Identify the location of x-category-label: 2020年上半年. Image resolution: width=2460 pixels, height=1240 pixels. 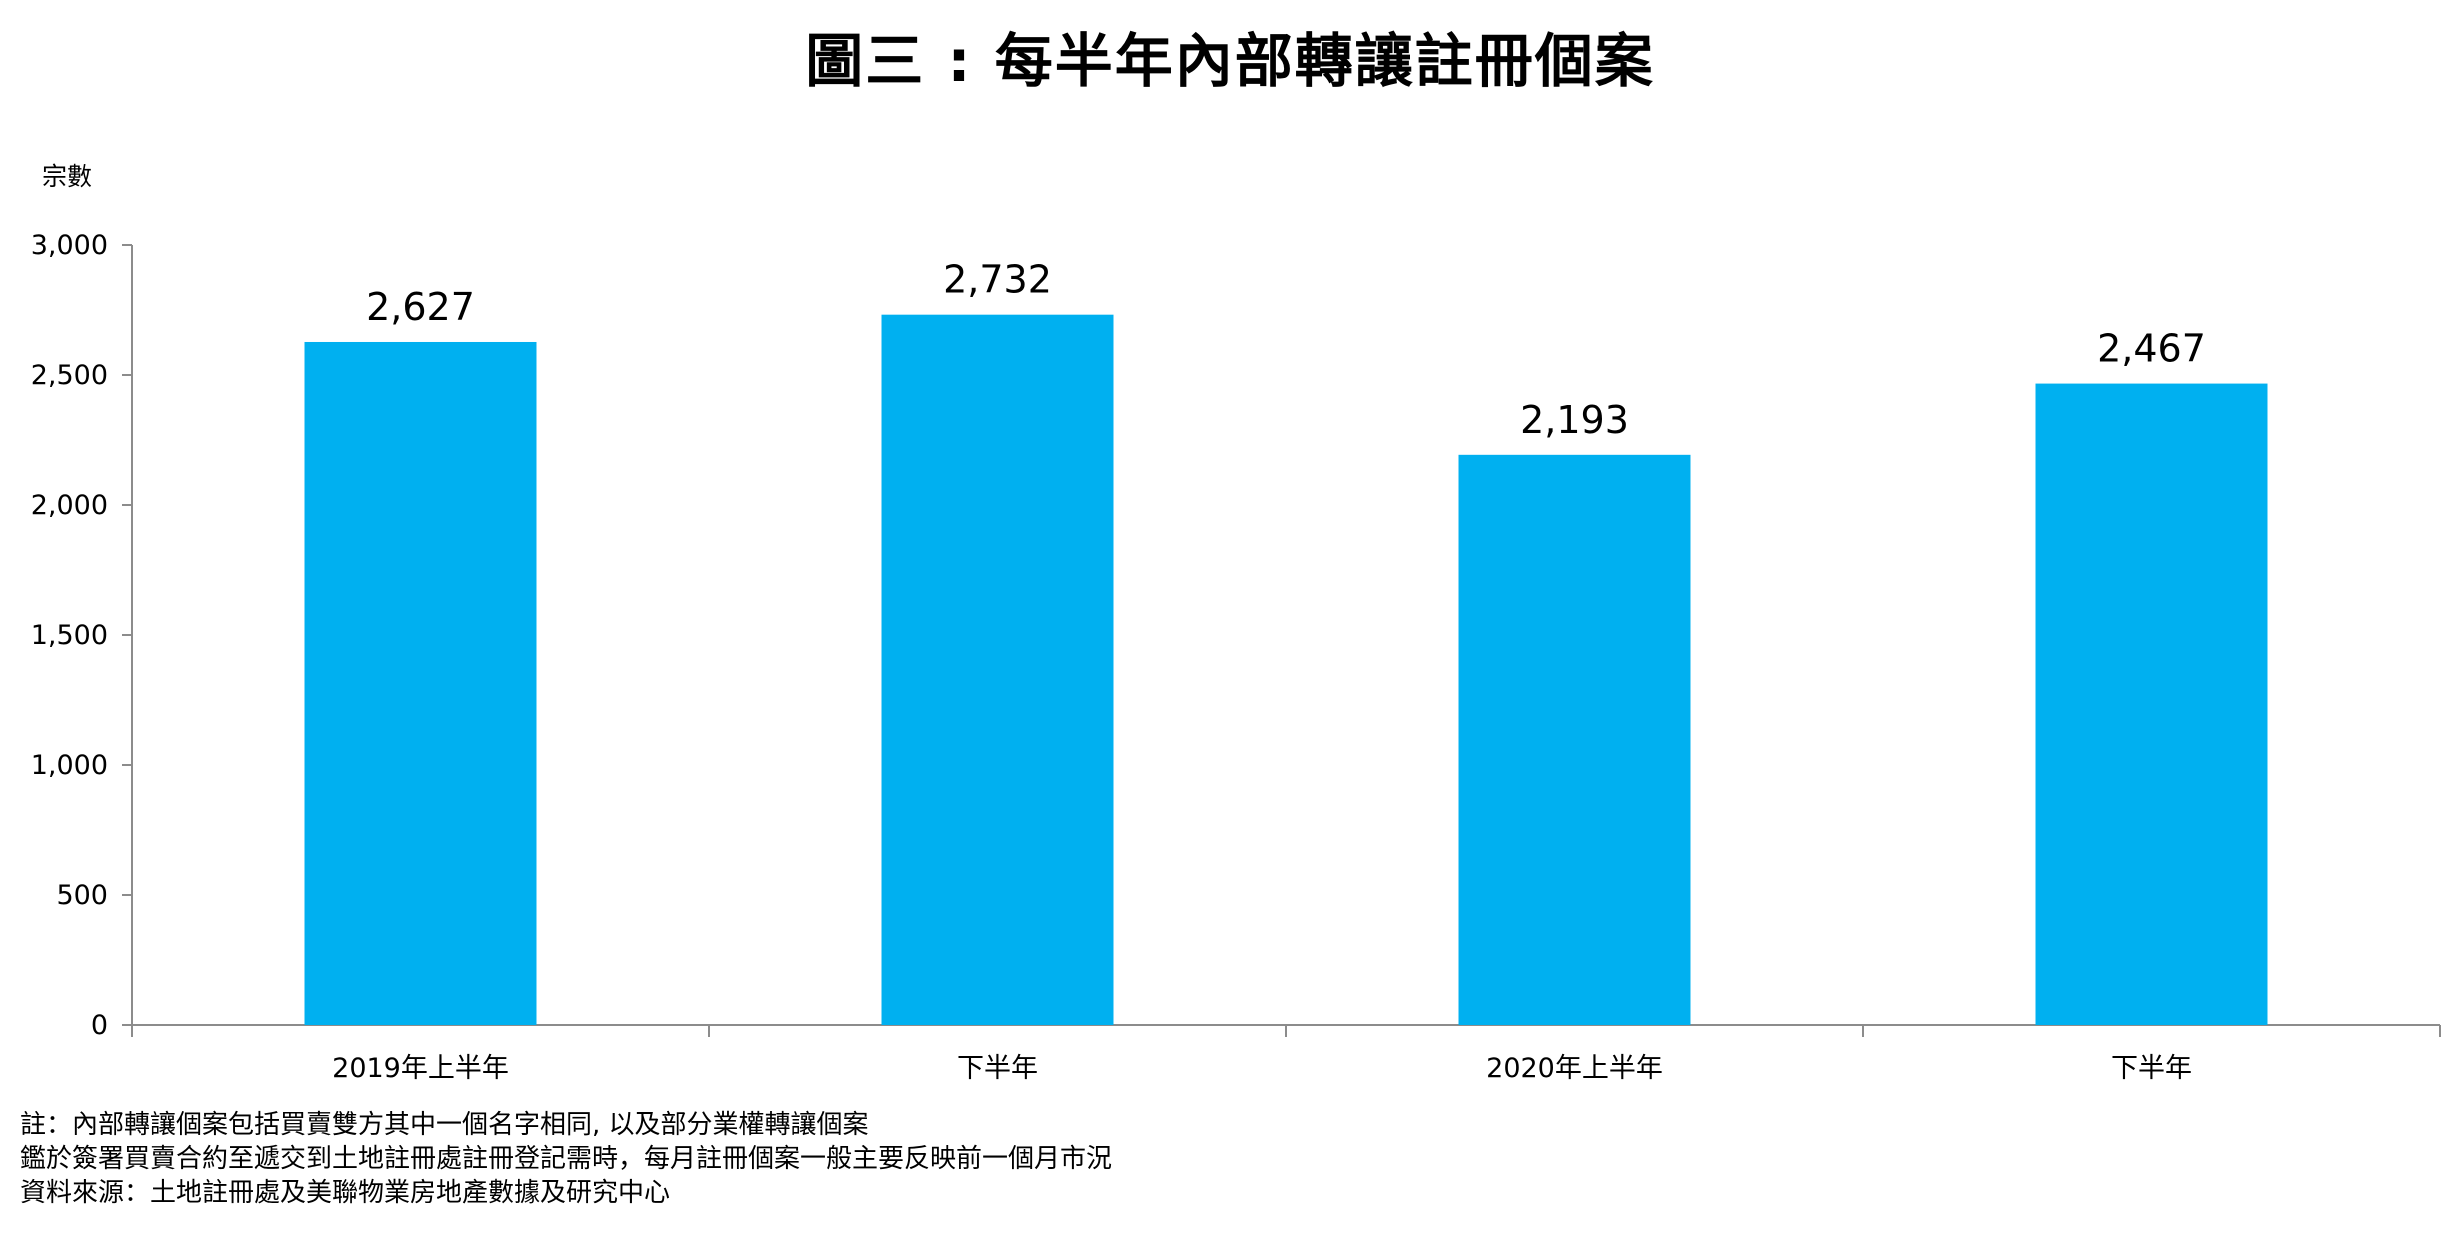
(1574, 1068).